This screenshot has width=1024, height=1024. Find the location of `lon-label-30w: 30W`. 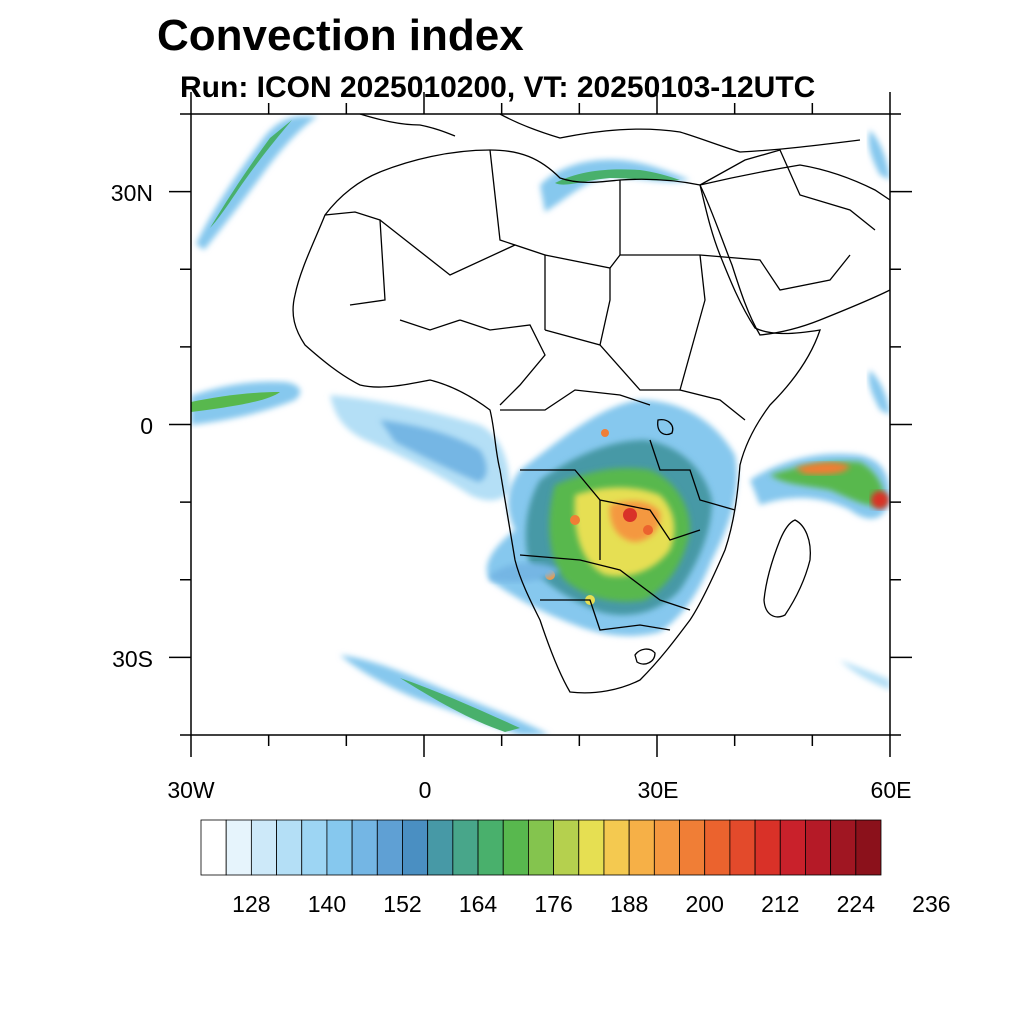

lon-label-30w: 30W is located at coordinates (191, 790).